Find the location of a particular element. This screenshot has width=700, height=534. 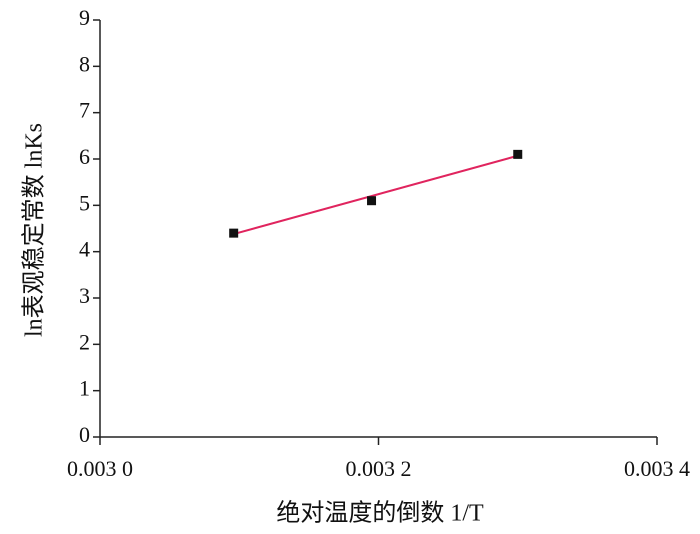

y-tick-label: 7 is located at coordinates (84, 110).